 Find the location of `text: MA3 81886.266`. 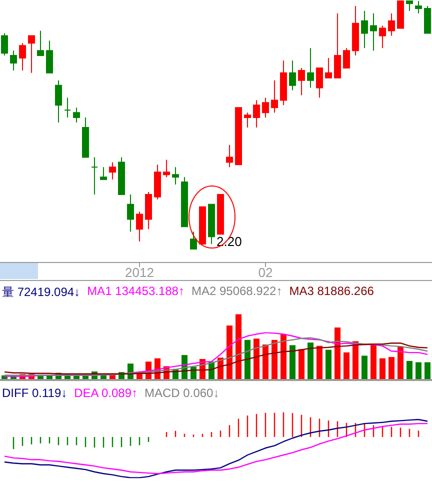

text: MA3 81886.266 is located at coordinates (331, 292).